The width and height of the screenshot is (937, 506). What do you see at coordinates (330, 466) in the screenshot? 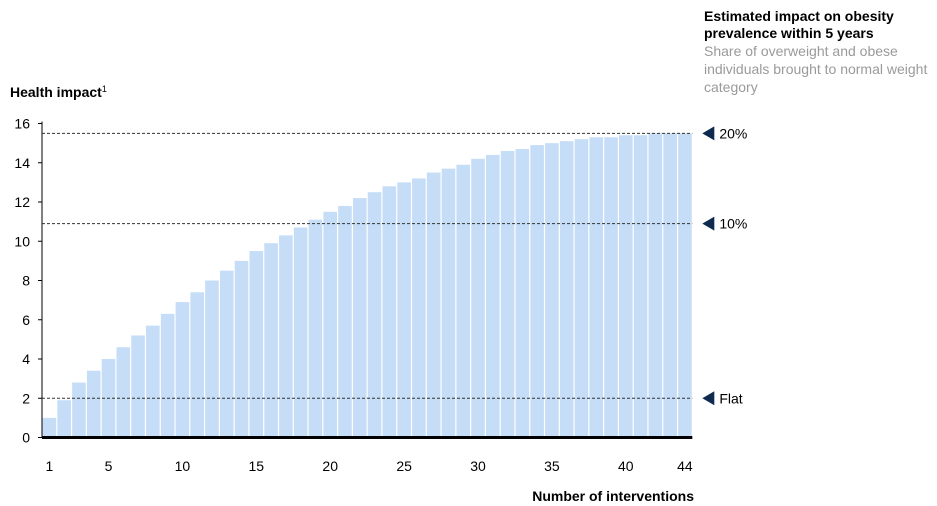
I see `x-tick-label-20: 20` at bounding box center [330, 466].